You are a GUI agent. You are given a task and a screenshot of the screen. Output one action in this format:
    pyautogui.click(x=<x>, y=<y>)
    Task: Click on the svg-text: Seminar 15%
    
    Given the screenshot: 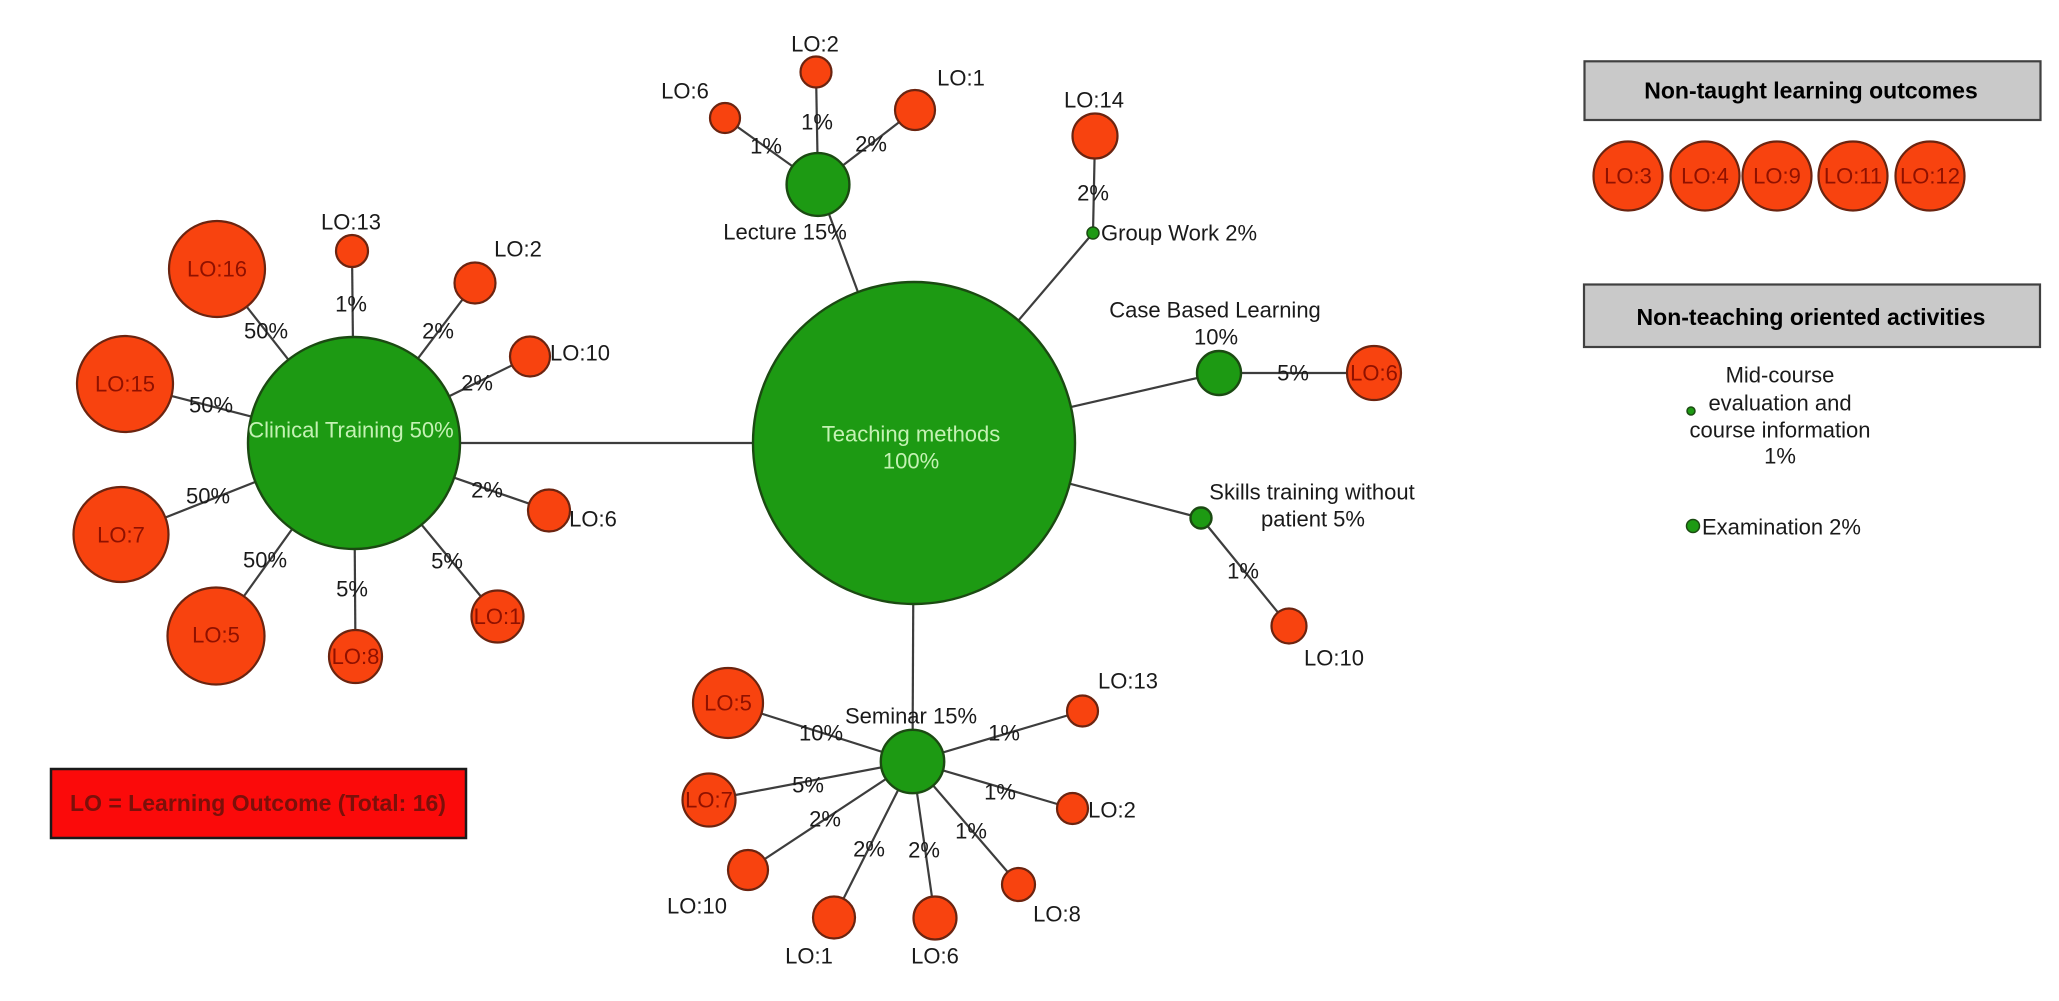 What is the action you would take?
    pyautogui.click(x=911, y=716)
    